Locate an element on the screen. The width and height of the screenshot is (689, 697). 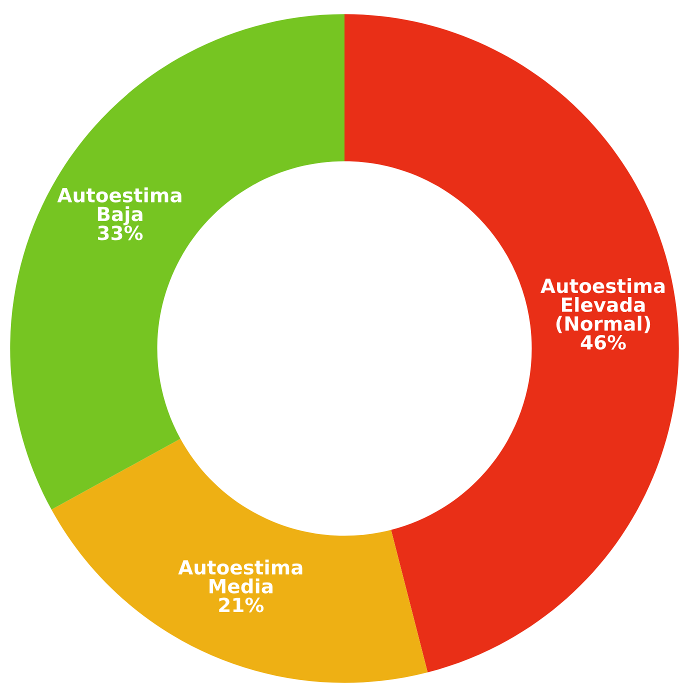
slice-label: Autoestima Elevada (Normal) is located at coordinates (602, 306).